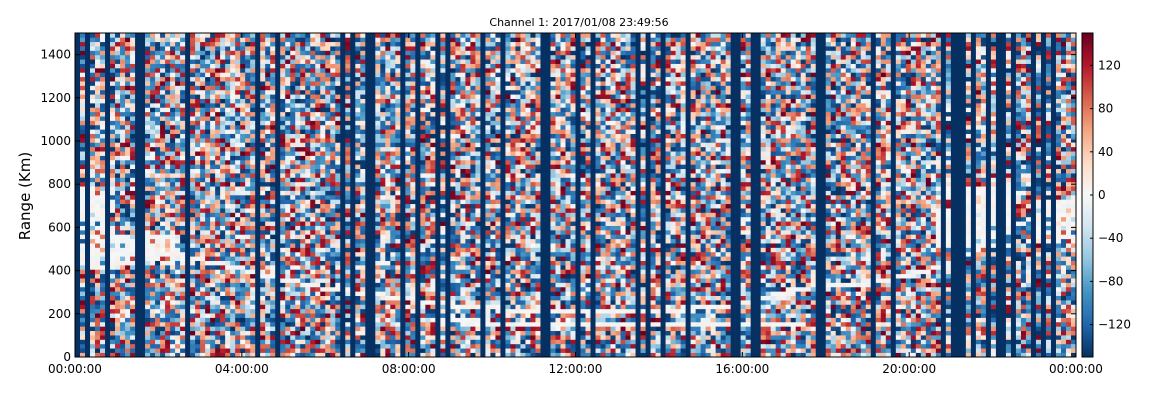 The width and height of the screenshot is (1150, 411). What do you see at coordinates (143, 195) in the screenshot?
I see `heatmap-column` at bounding box center [143, 195].